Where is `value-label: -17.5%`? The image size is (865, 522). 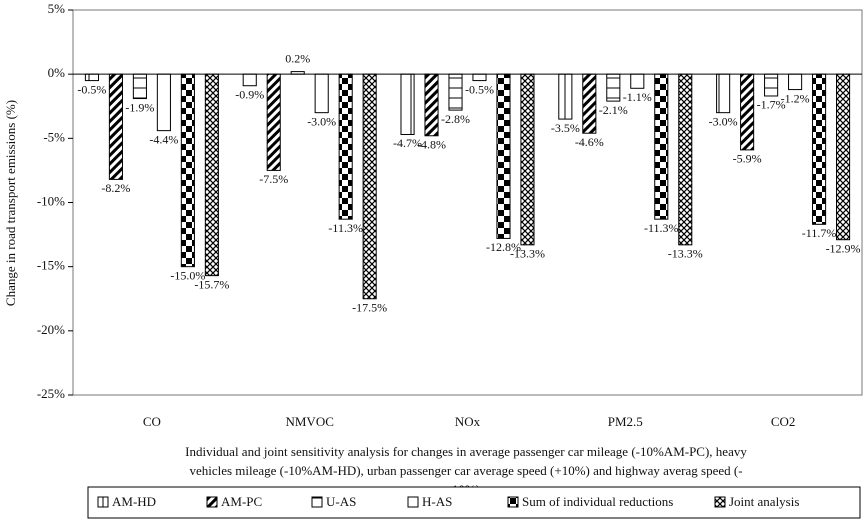 value-label: -17.5% is located at coordinates (369, 308).